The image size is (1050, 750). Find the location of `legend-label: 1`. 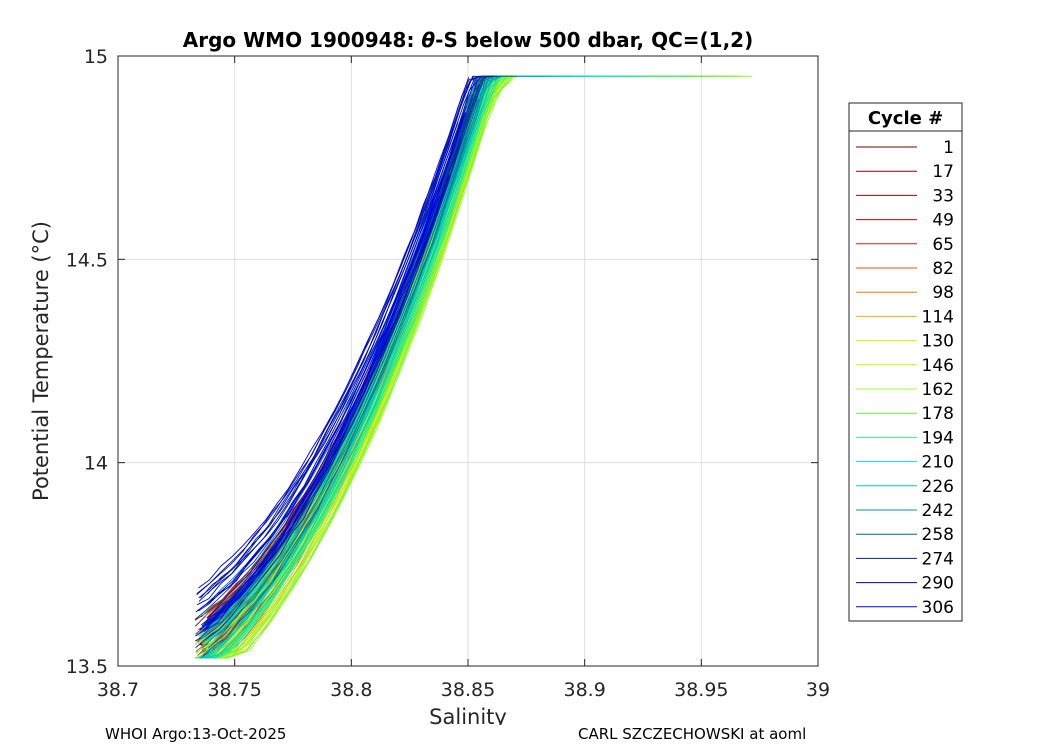

legend-label: 1 is located at coordinates (948, 148).